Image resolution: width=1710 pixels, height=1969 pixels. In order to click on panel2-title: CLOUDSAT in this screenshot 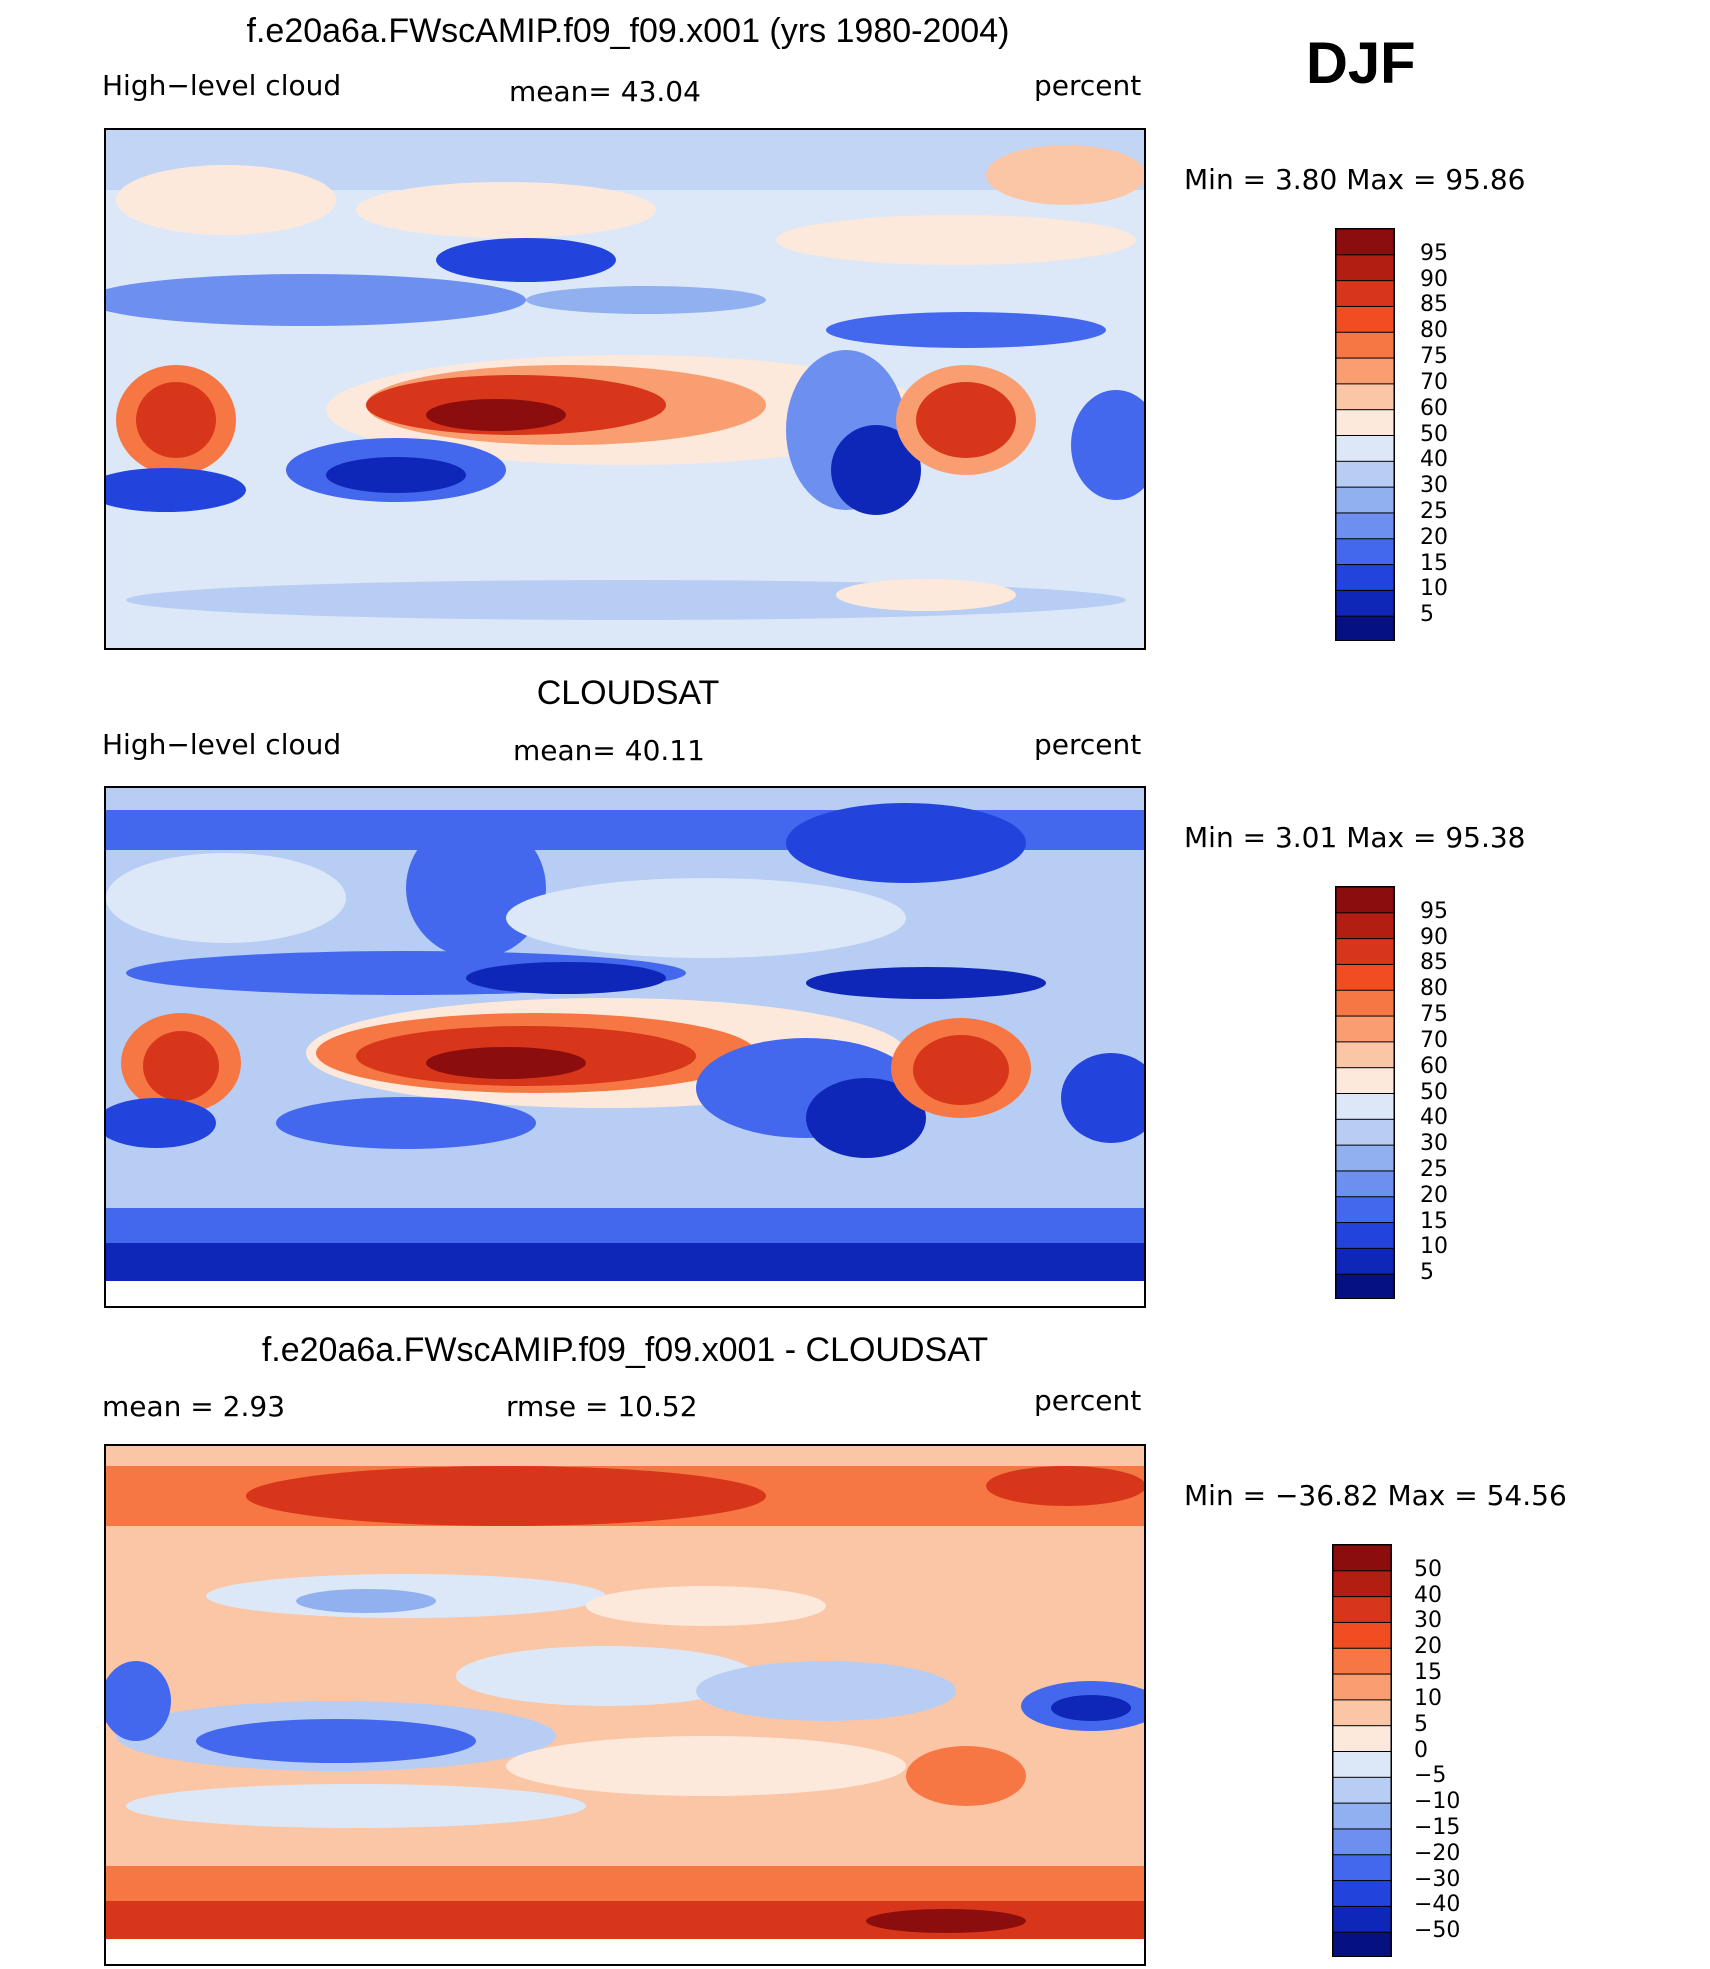, I will do `click(628, 693)`.